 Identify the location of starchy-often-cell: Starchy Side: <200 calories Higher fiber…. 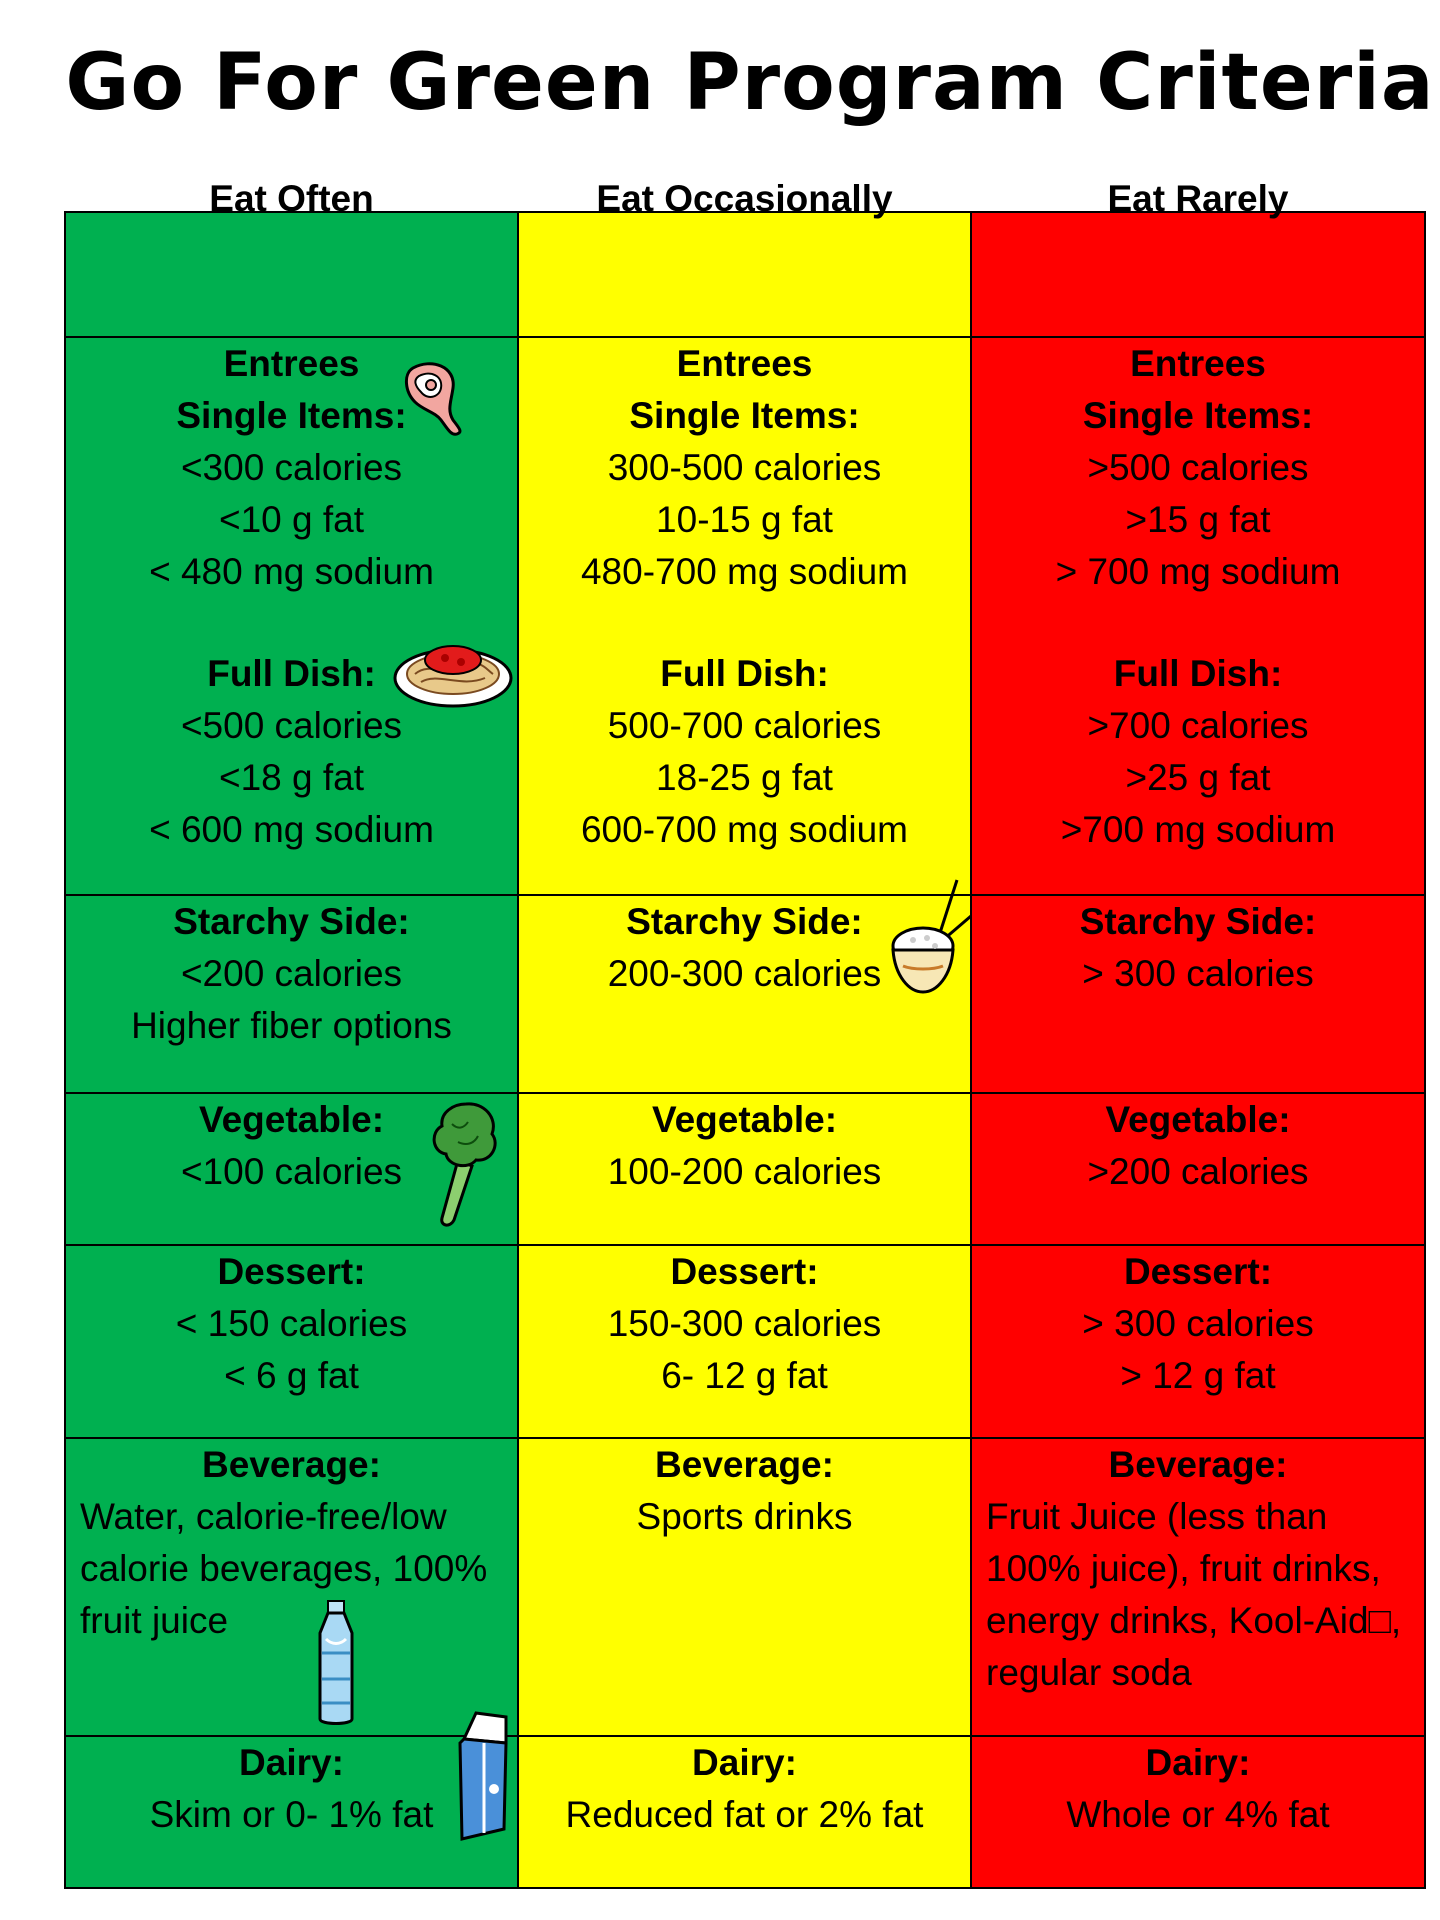
(291, 994).